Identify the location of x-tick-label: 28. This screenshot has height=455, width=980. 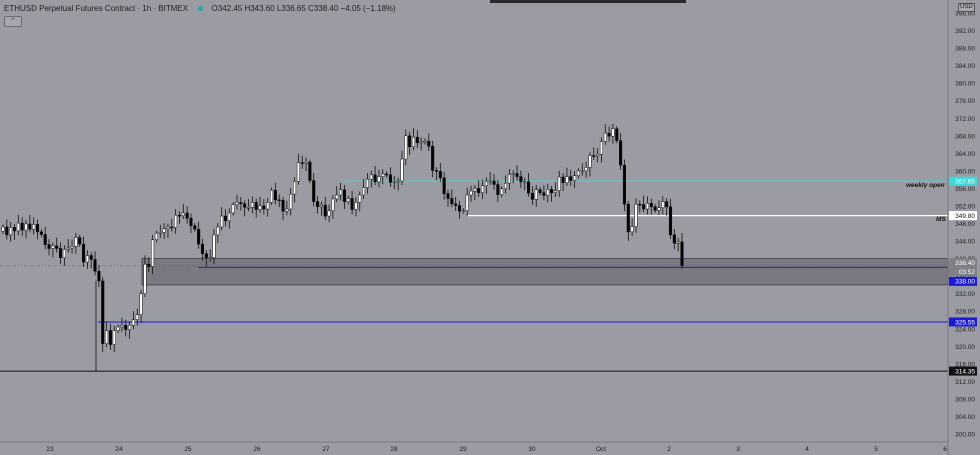
(394, 449).